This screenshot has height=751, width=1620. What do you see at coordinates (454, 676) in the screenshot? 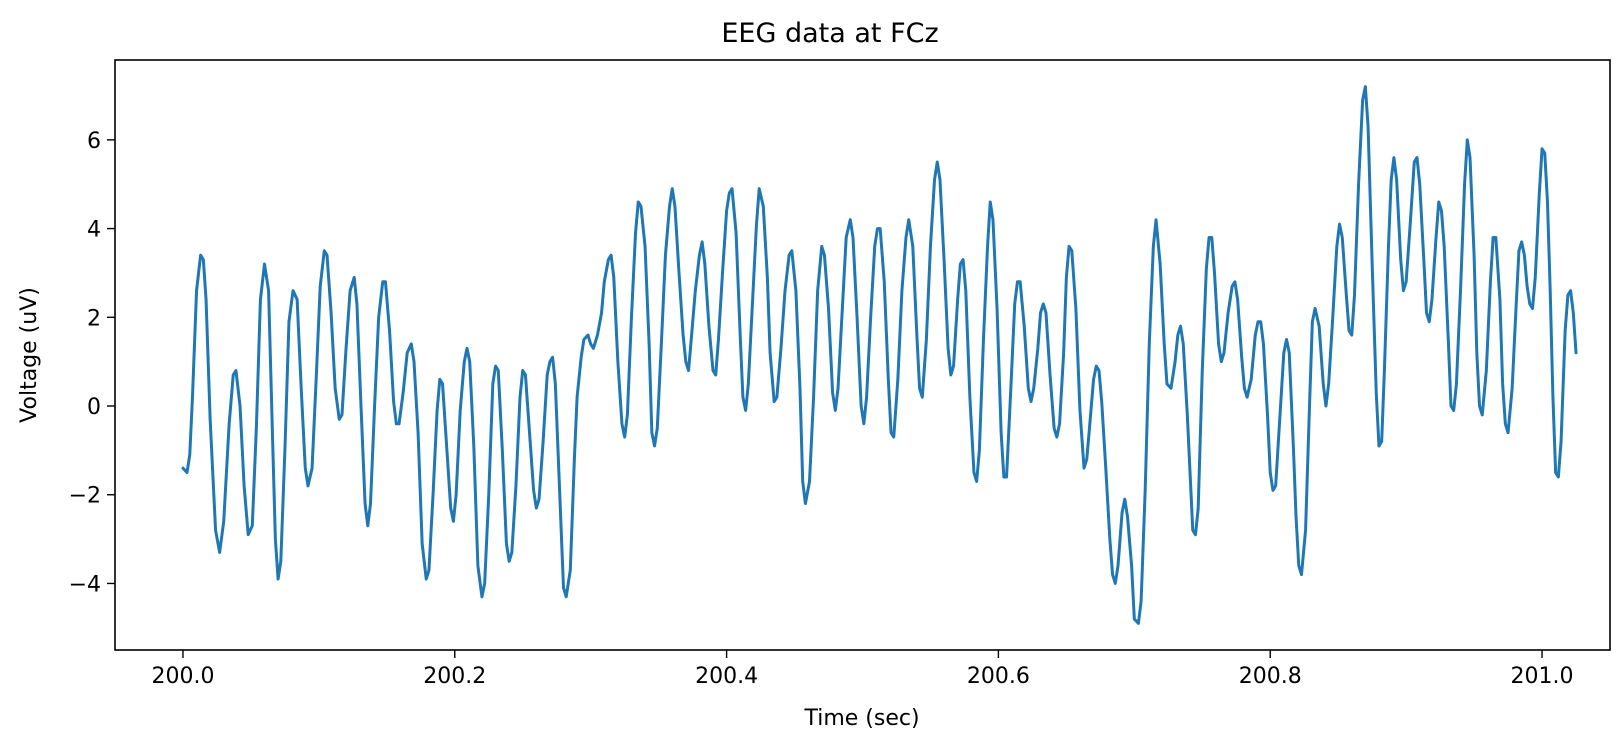
I see `x-tick-label: 200.2` at bounding box center [454, 676].